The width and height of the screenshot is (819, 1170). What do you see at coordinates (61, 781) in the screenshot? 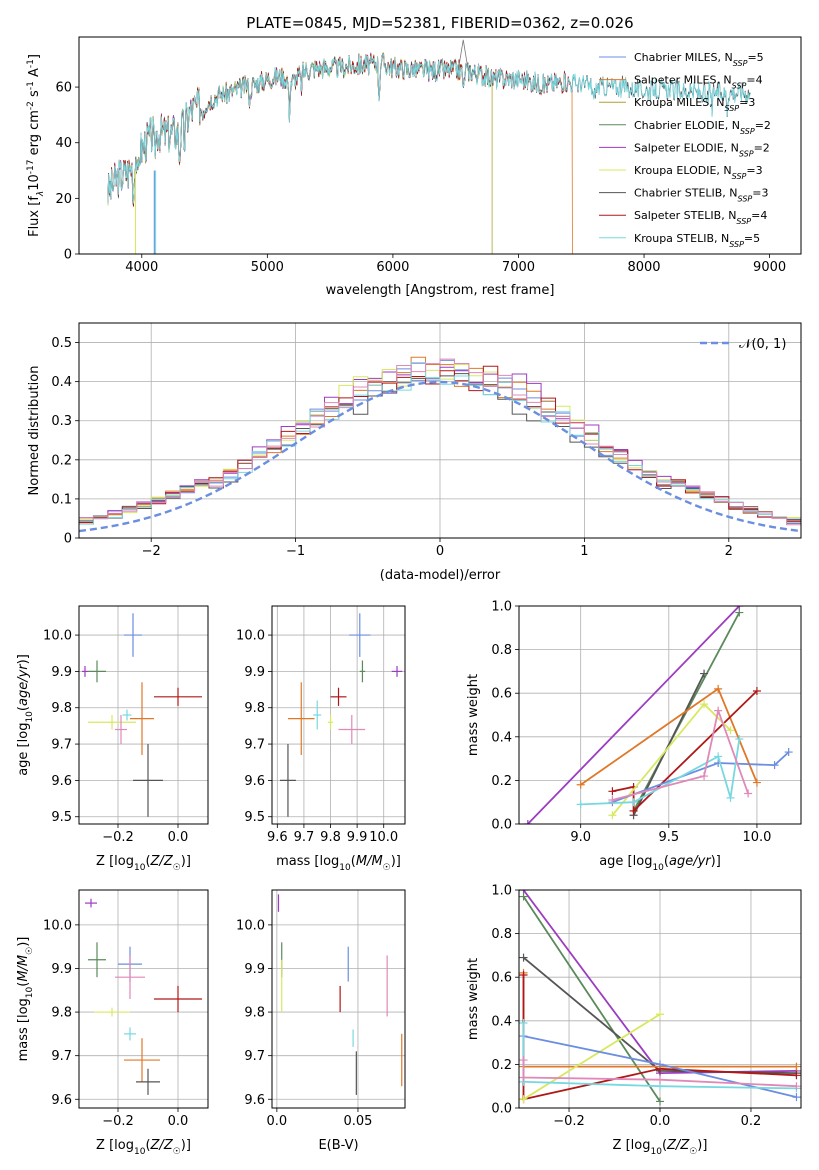
I see `y-tick-label: 9.6` at bounding box center [61, 781].